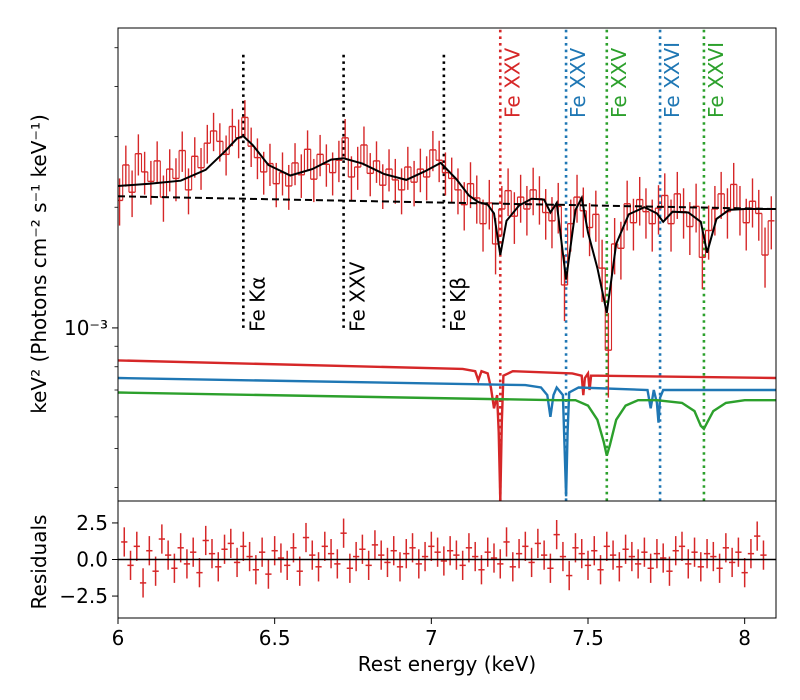 This screenshot has height=700, width=800. Describe the element at coordinates (39, 264) in the screenshot. I see `spectrum-ylabel: keV² (Photons cm⁻² s⁻¹ keV⁻¹)` at that location.